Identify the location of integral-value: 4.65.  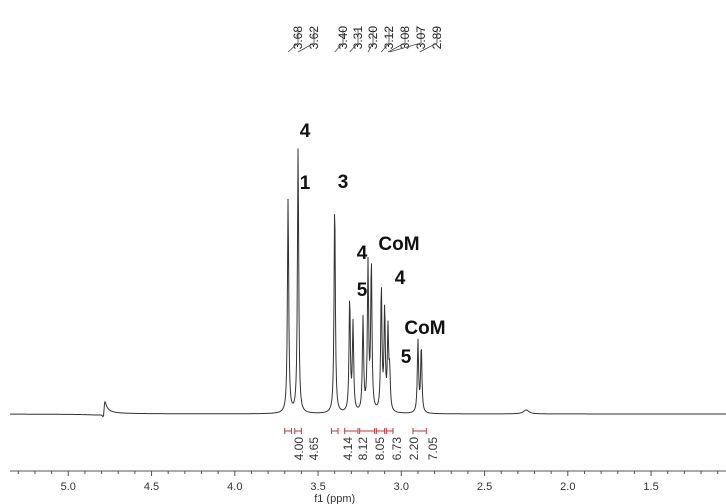
(314, 449).